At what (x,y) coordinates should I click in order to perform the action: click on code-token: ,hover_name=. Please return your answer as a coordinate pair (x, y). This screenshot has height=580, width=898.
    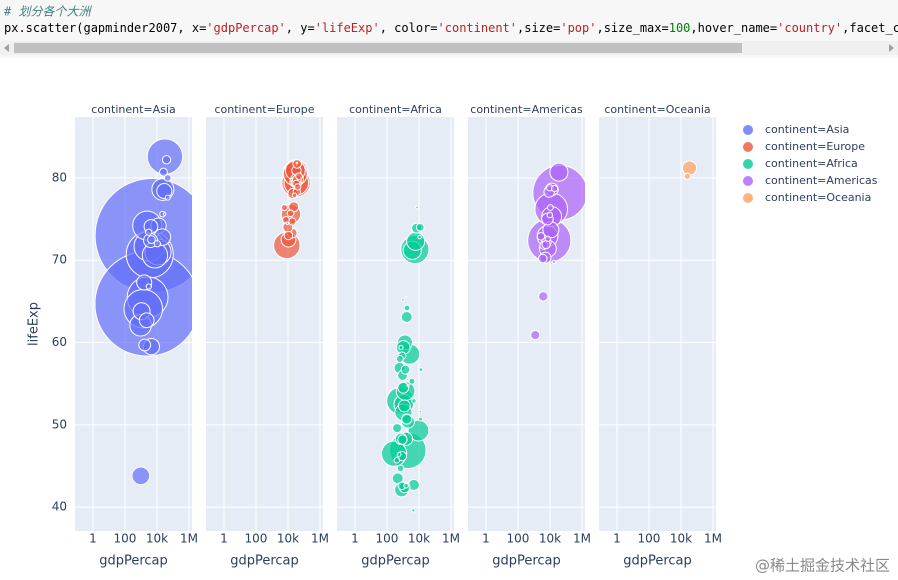
    Looking at the image, I should click on (733, 28).